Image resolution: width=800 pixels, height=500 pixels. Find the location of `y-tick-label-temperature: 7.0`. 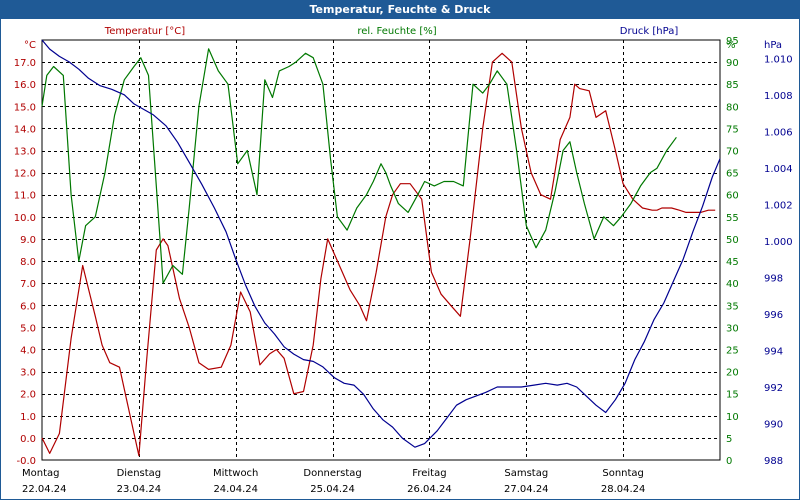

y-tick-label-temperature: 7.0 is located at coordinates (28, 284).